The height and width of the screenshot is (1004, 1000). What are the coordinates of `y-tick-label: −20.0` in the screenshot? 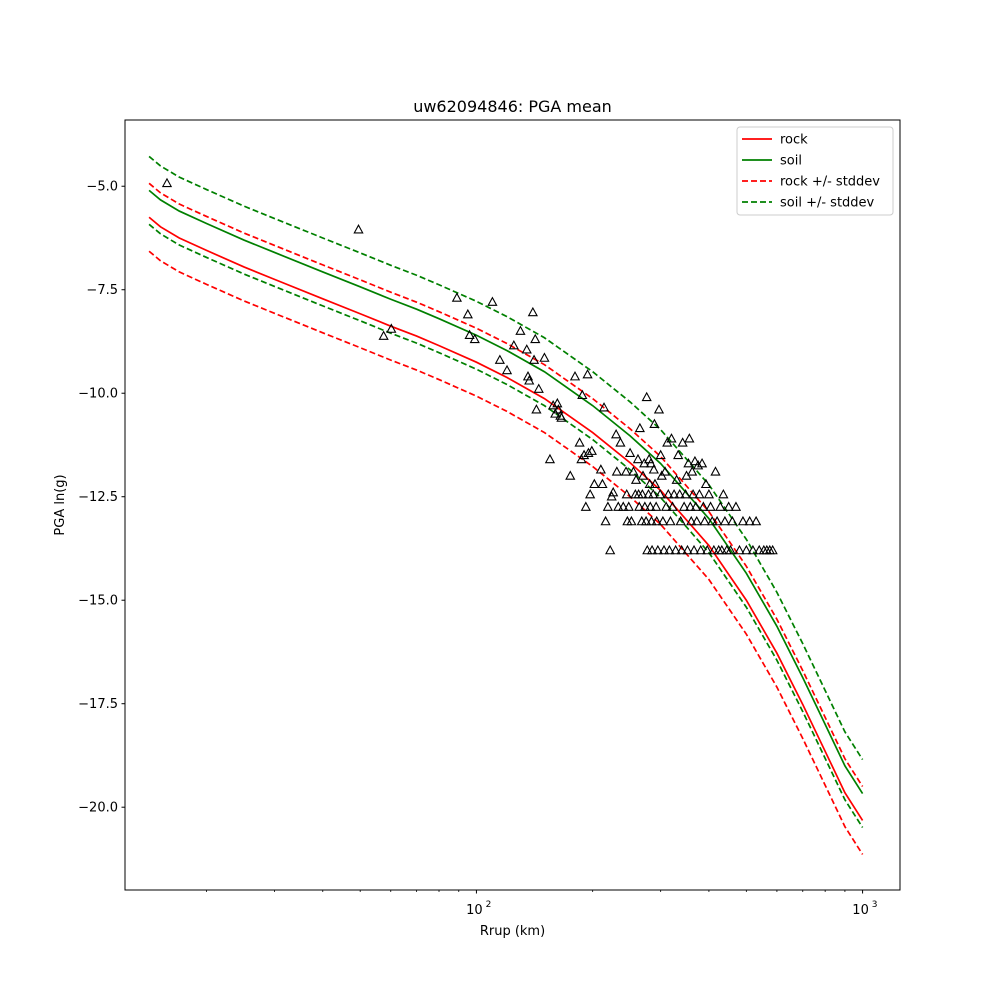 It's located at (98, 808).